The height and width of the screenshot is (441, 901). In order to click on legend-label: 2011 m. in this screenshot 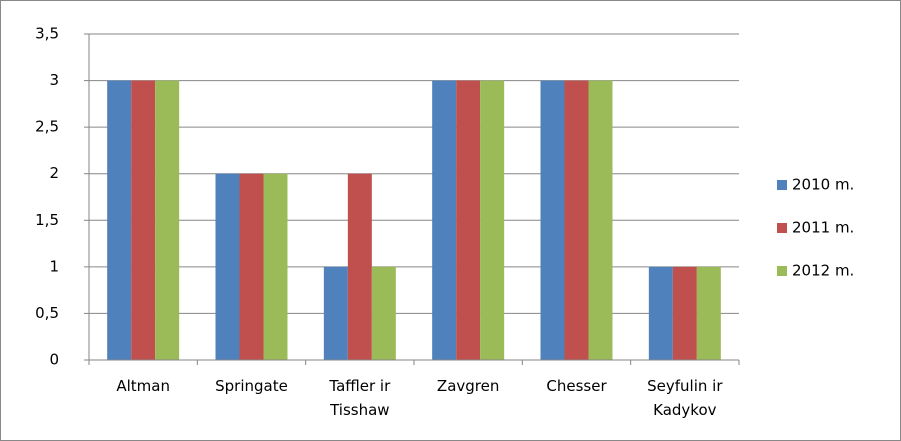, I will do `click(823, 228)`.